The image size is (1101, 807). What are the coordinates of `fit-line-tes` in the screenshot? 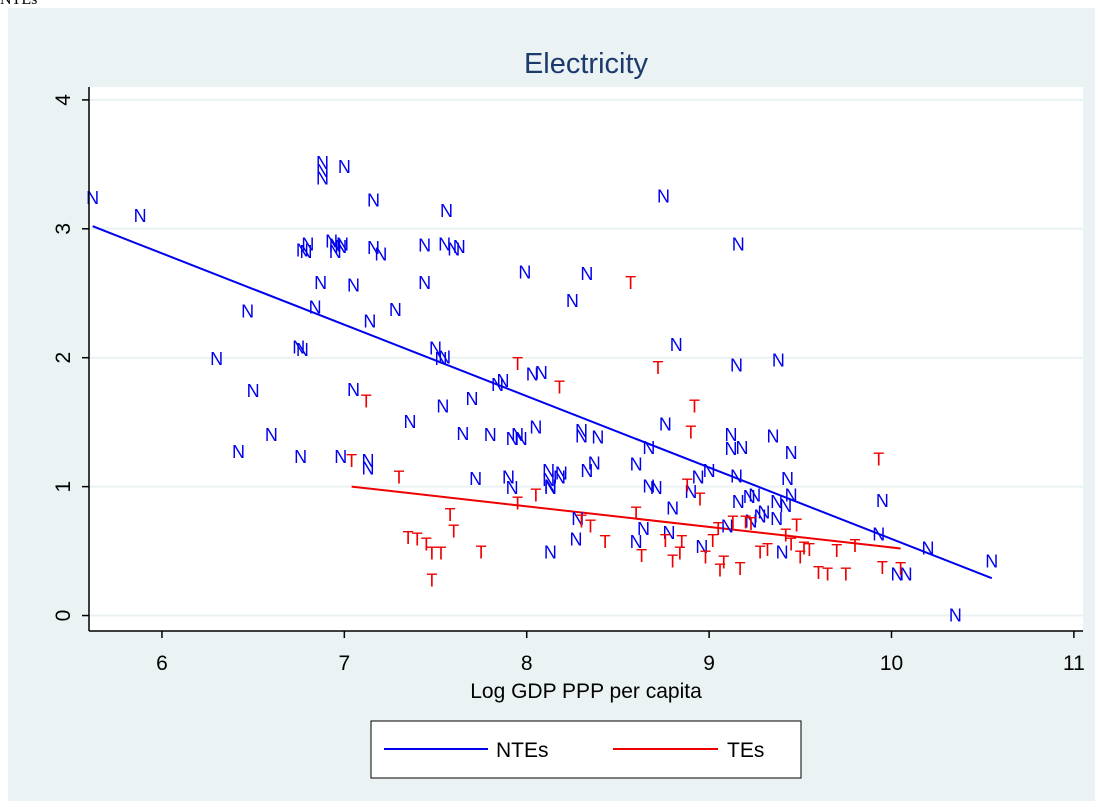 It's located at (626, 517).